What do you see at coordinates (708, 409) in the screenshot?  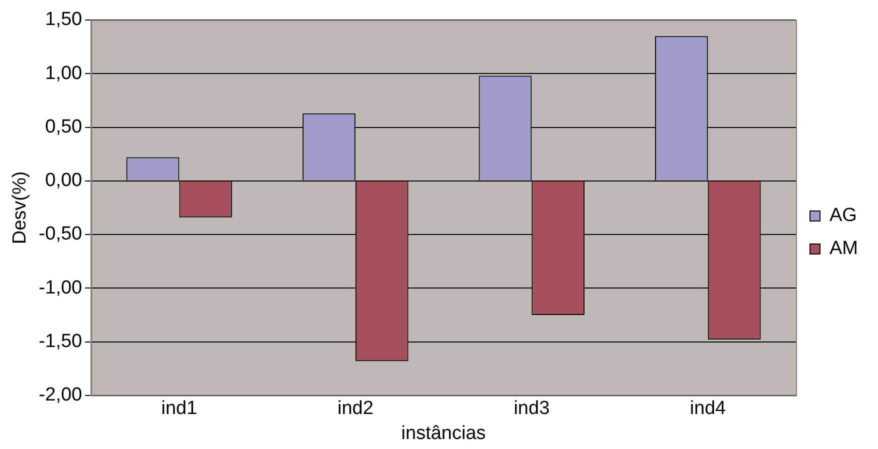 I see `x-tick-label: ind4` at bounding box center [708, 409].